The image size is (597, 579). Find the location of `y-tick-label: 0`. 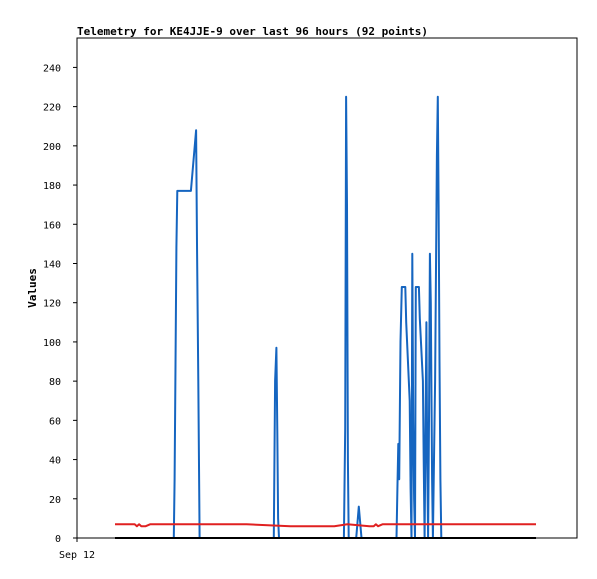

y-tick-label: 0 is located at coordinates (58, 539).